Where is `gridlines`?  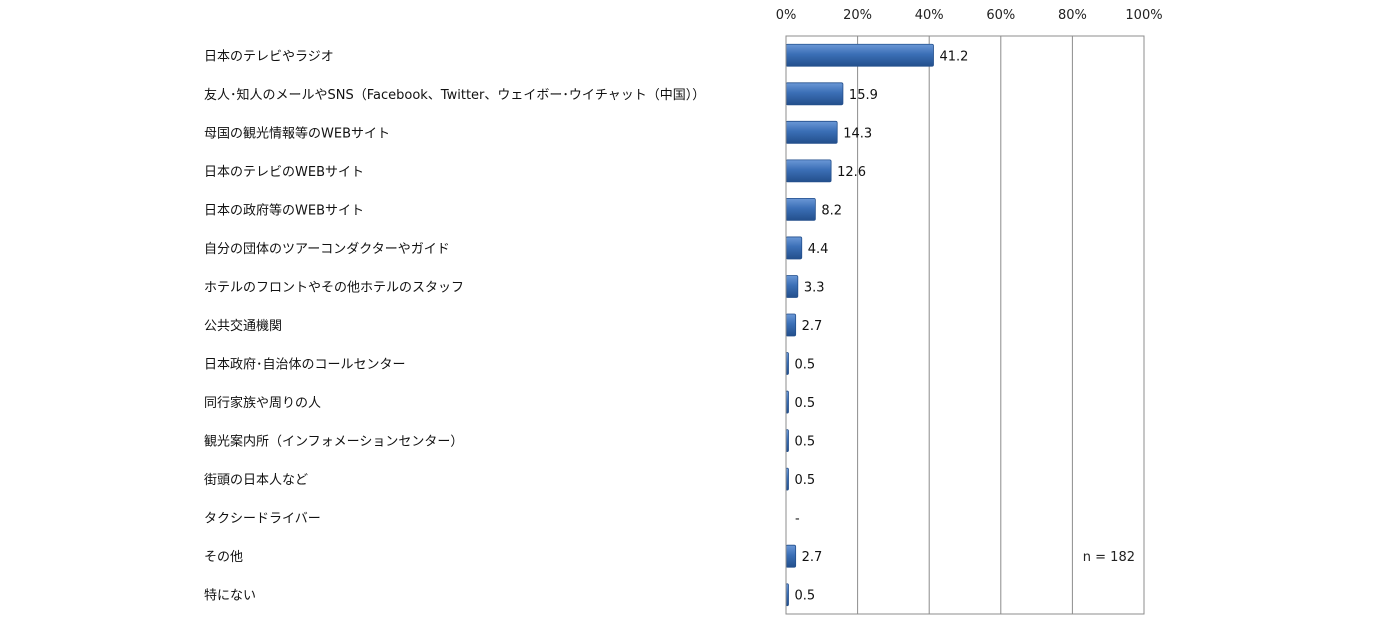 gridlines is located at coordinates (965, 325).